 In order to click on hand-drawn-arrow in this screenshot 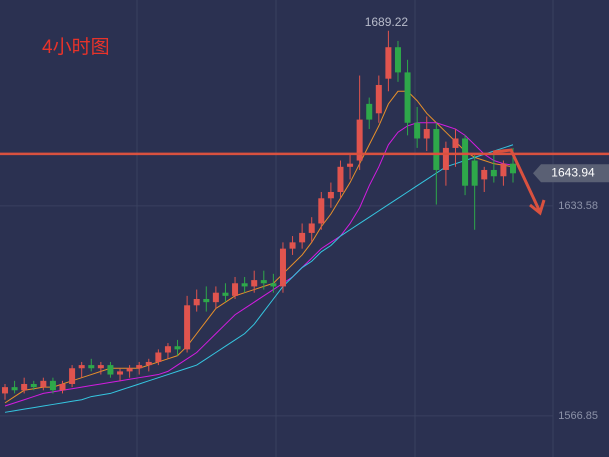, I will do `click(519, 182)`.